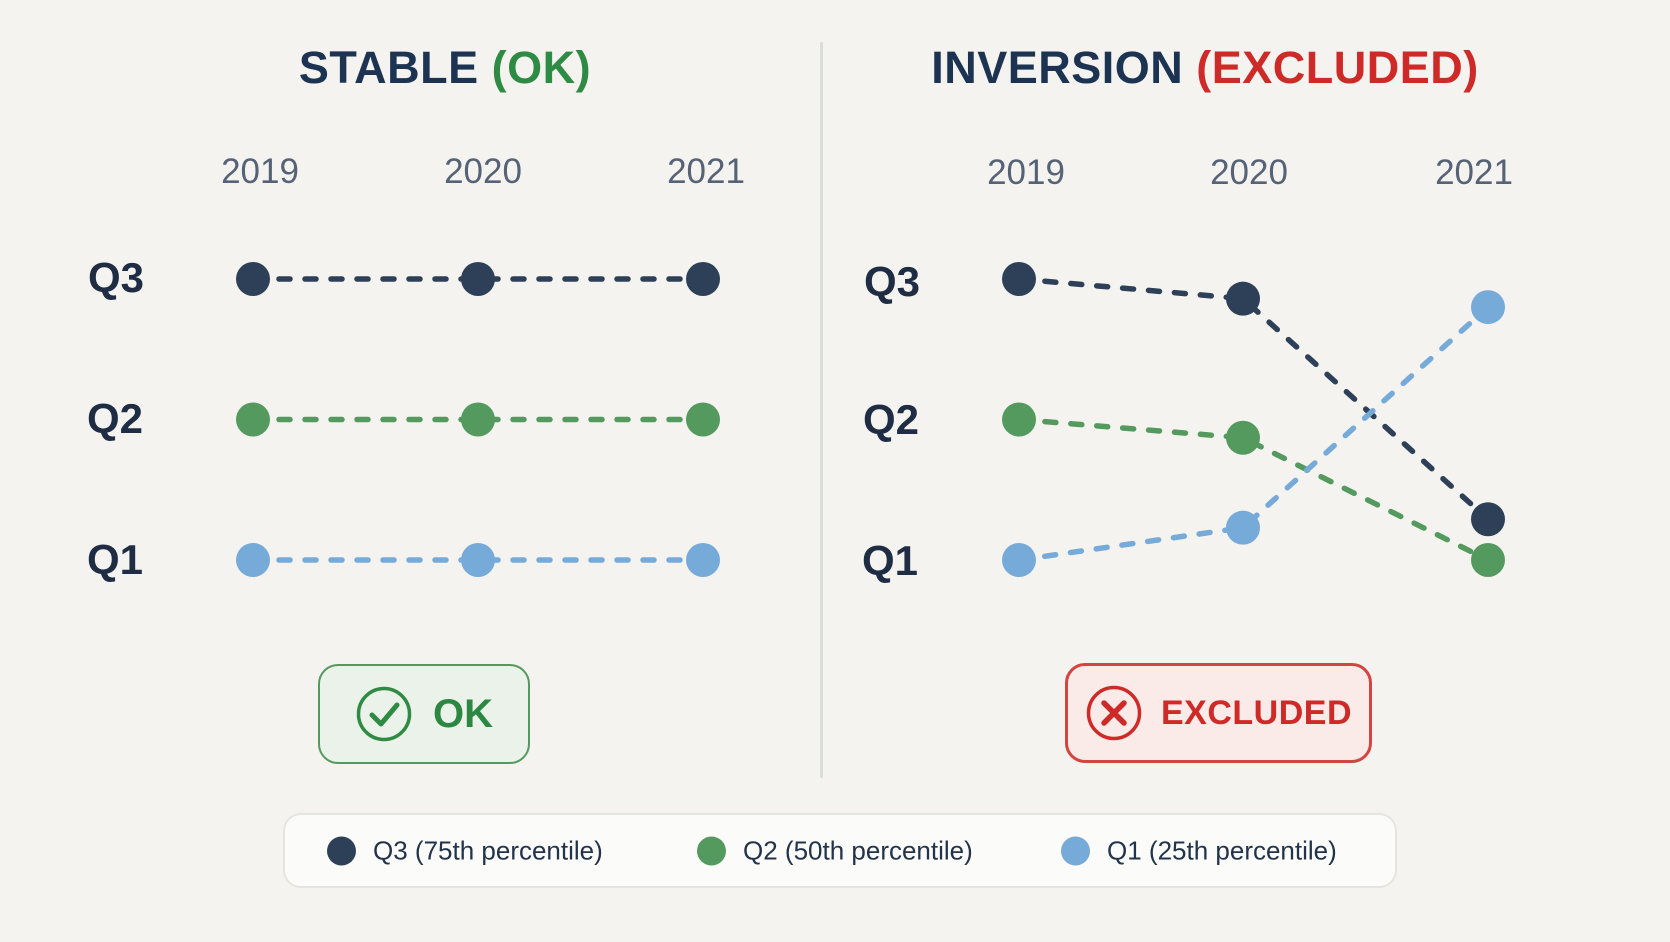 The image size is (1670, 942). I want to click on inversion-q3-dot-2021, so click(1488, 519).